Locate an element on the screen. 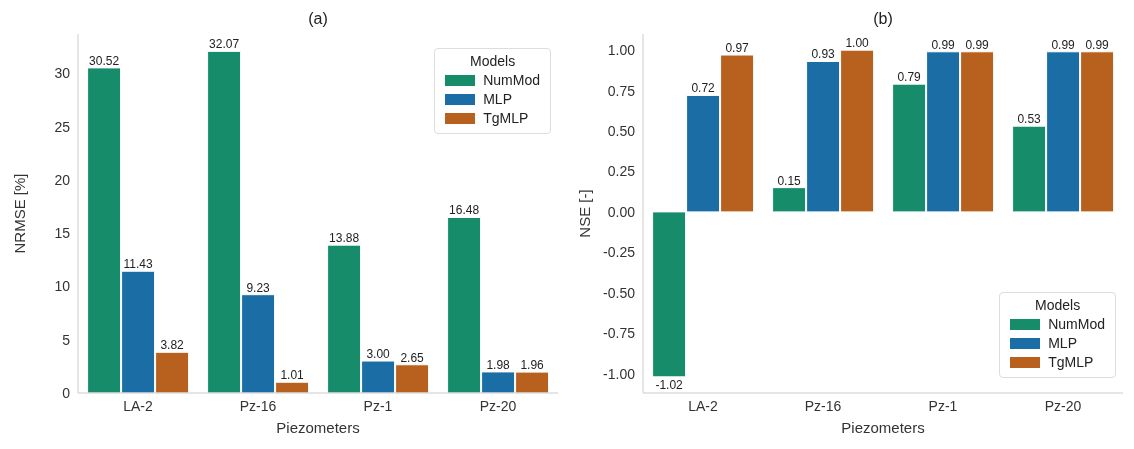 The image size is (1134, 449). data-label: 0.97 is located at coordinates (737, 48).